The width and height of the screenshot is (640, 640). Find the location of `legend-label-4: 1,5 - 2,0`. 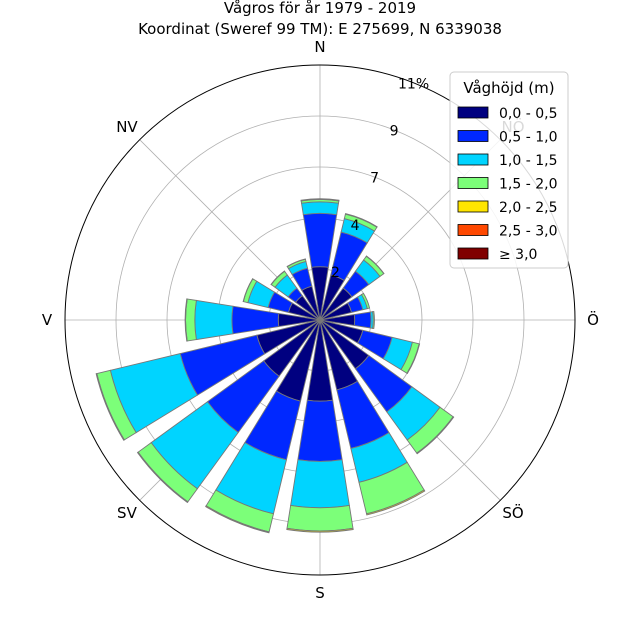

legend-label-4: 1,5 - 2,0 is located at coordinates (528, 185).